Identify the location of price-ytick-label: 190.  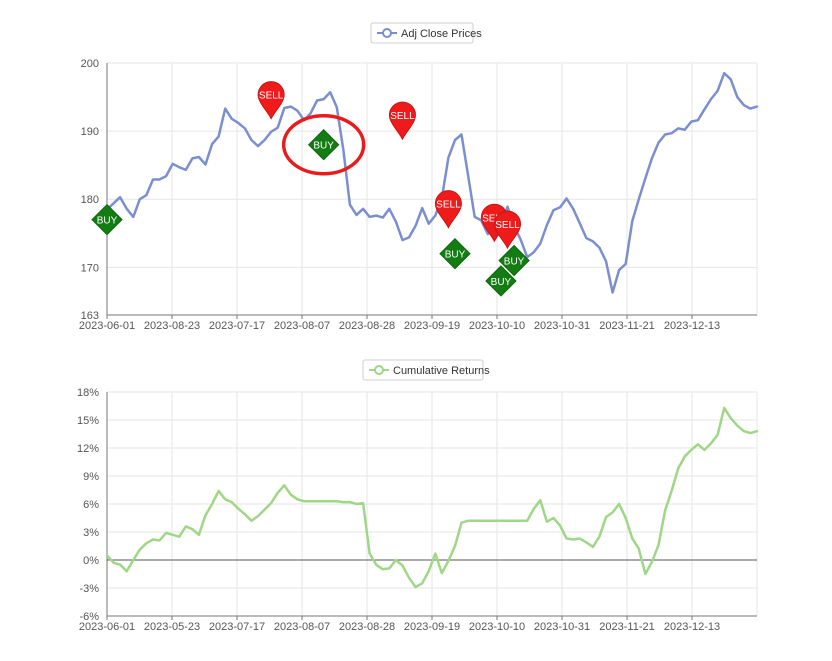
(90, 132).